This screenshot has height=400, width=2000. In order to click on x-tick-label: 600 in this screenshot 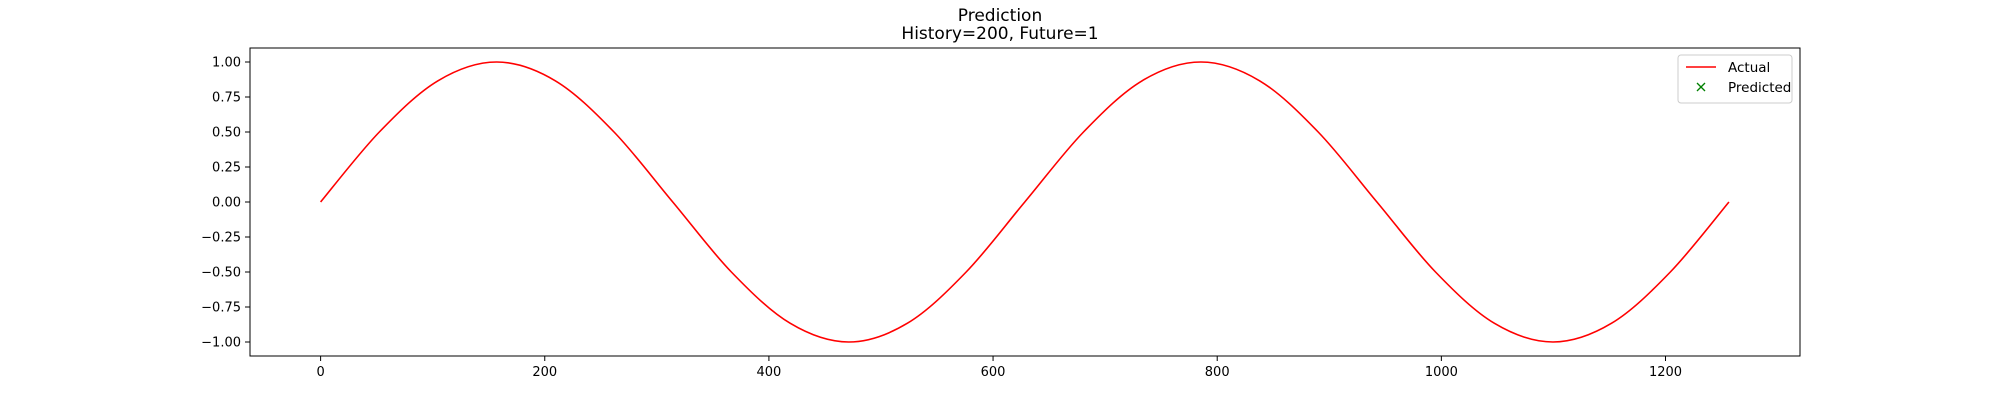, I will do `click(993, 372)`.